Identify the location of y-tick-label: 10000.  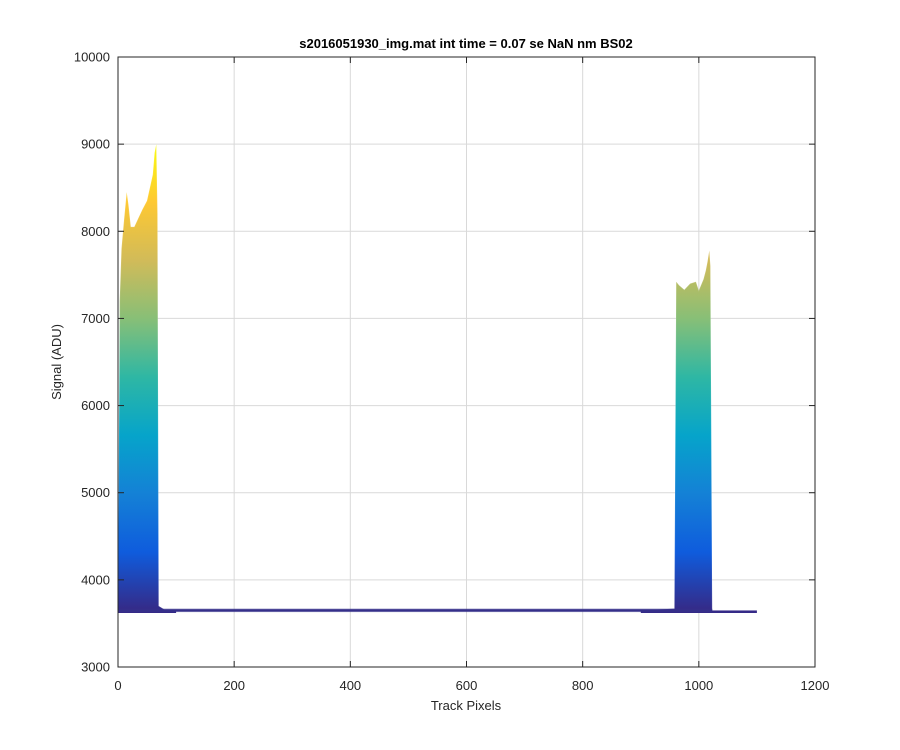
(92, 57).